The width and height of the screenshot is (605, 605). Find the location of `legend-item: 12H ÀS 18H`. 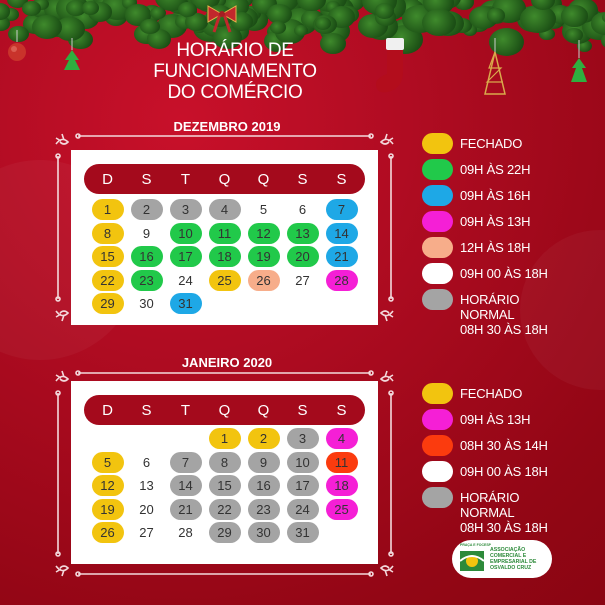

legend-item: 12H ÀS 18H is located at coordinates (485, 250).